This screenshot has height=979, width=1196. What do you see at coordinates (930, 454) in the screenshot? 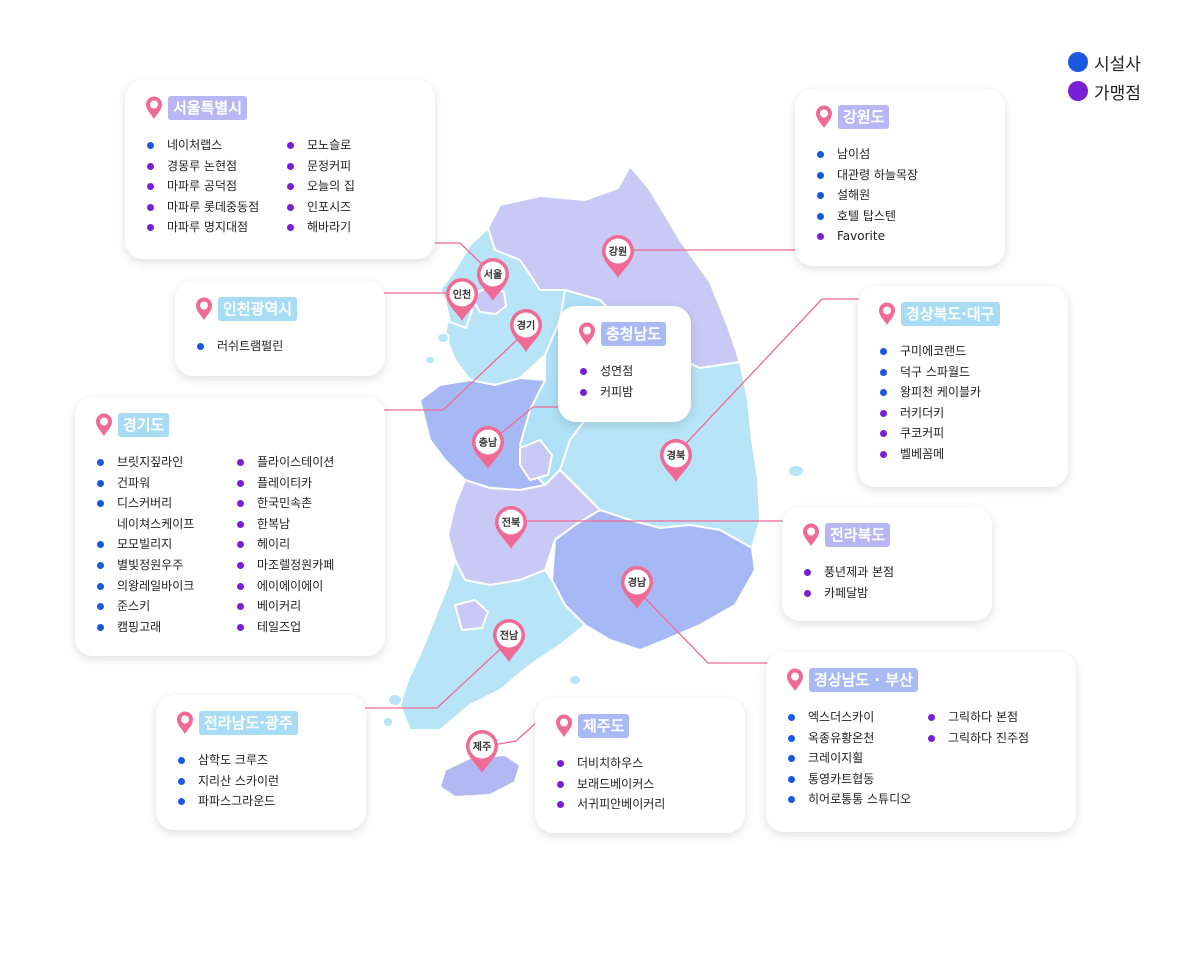
I see `place-item: 벨베꼼메` at bounding box center [930, 454].